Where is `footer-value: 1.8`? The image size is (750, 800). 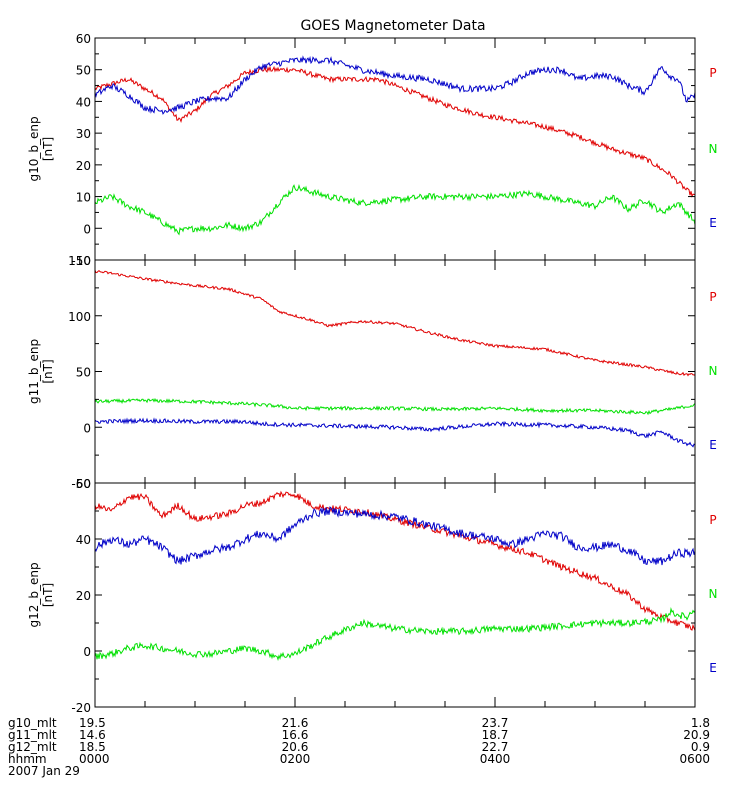
footer-value: 1.8 is located at coordinates (700, 723).